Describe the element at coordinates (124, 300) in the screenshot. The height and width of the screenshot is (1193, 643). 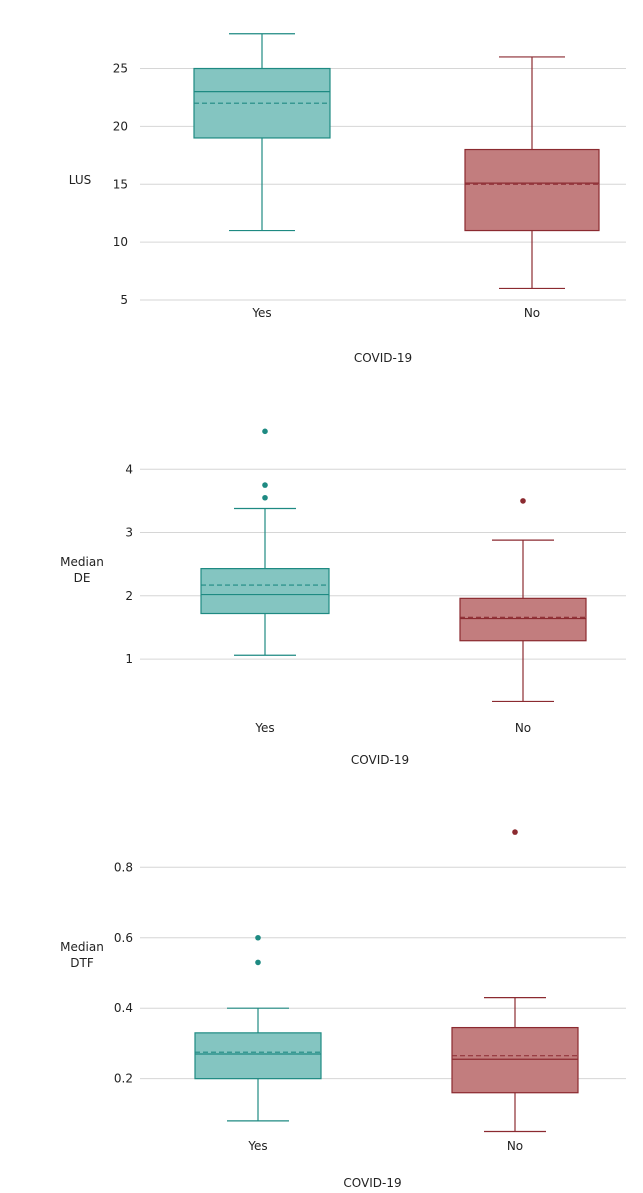
I see `y-tick-label: 5` at that location.